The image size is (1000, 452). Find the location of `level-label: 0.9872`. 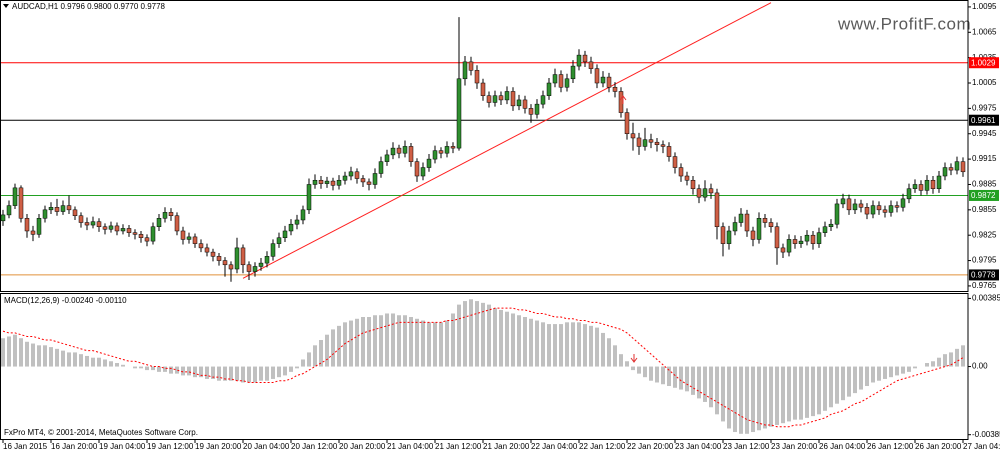

level-label: 0.9872 is located at coordinates (983, 195).